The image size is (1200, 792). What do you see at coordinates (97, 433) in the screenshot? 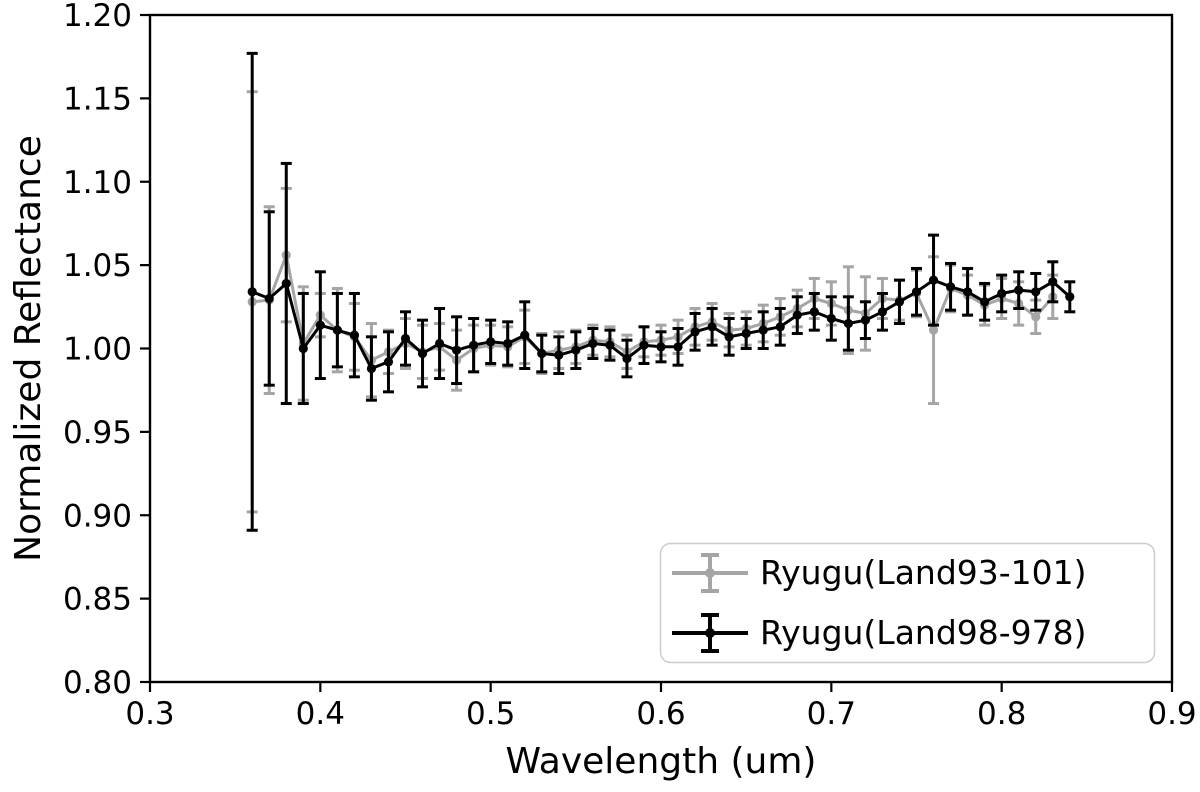
I see `y-tick-label: 0.95` at bounding box center [97, 433].